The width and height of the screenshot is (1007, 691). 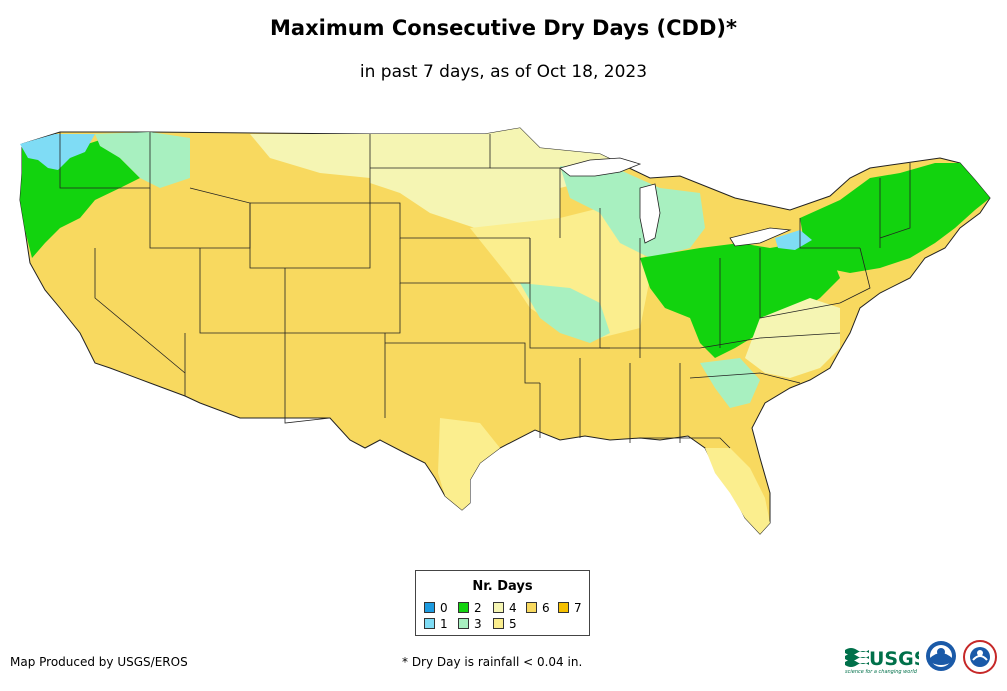 I want to click on usgs-logo: USGS science for a changing world, so click(x=882, y=661).